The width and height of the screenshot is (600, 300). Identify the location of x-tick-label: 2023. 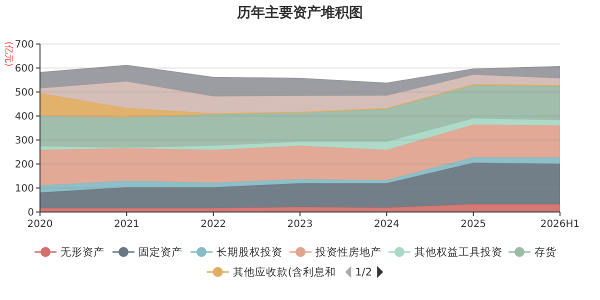
(300, 224).